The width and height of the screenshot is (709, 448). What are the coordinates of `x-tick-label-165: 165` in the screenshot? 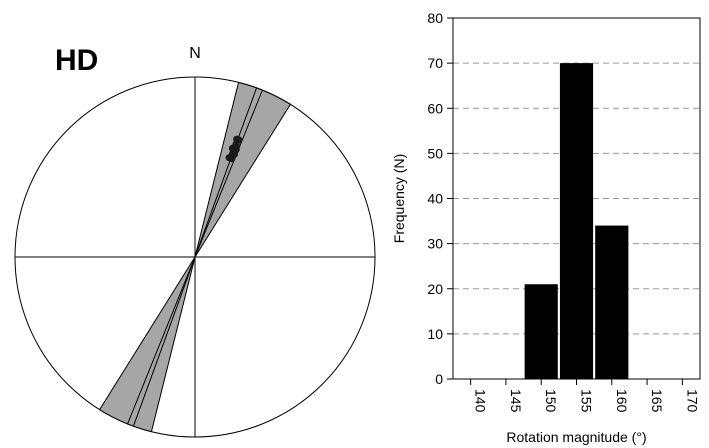 It's located at (657, 401).